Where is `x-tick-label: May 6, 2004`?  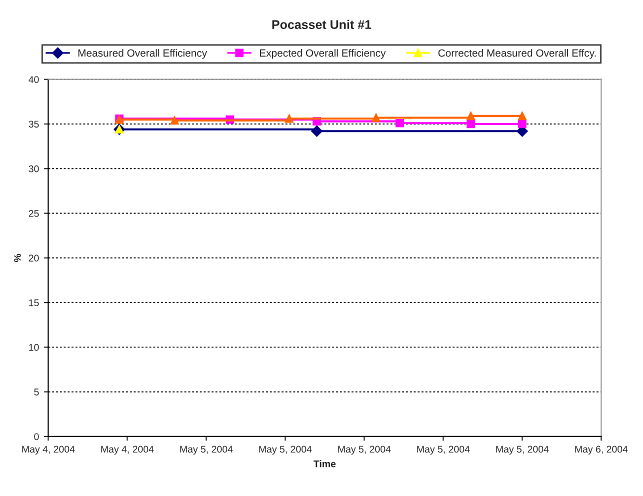
x-tick-label: May 6, 2004 is located at coordinates (601, 450).